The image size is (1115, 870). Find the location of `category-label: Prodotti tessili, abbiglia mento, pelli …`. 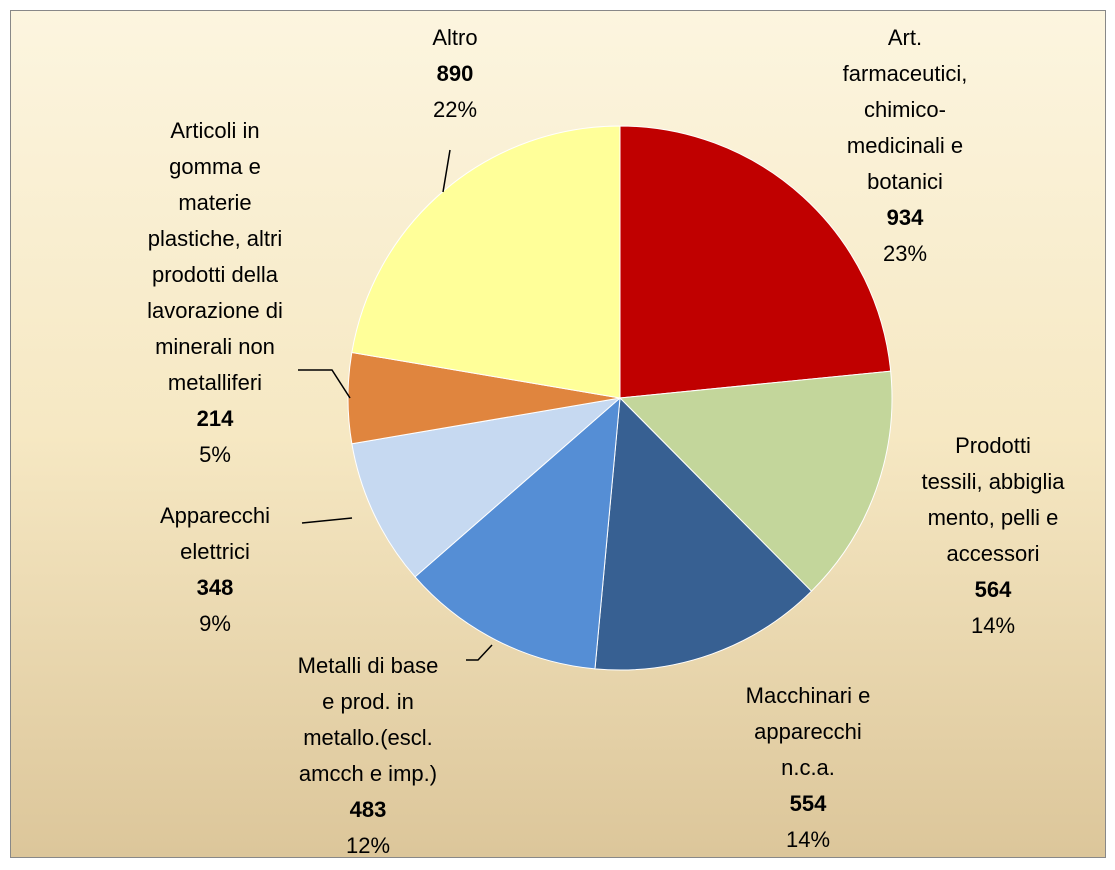

category-label: Prodotti tessili, abbiglia mento, pelli … is located at coordinates (993, 499).